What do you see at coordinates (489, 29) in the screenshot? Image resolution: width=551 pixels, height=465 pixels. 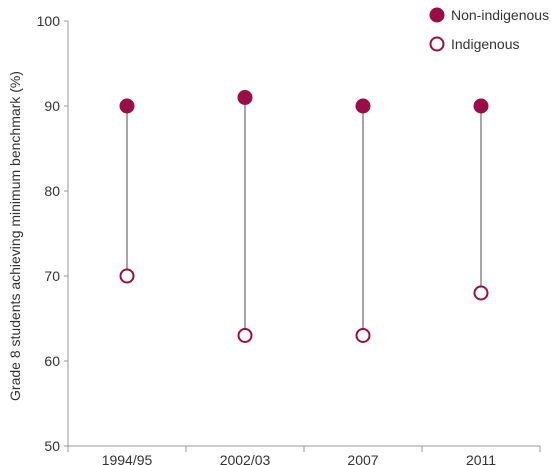 I see `legend: Non-indigenous Indigenous` at bounding box center [489, 29].